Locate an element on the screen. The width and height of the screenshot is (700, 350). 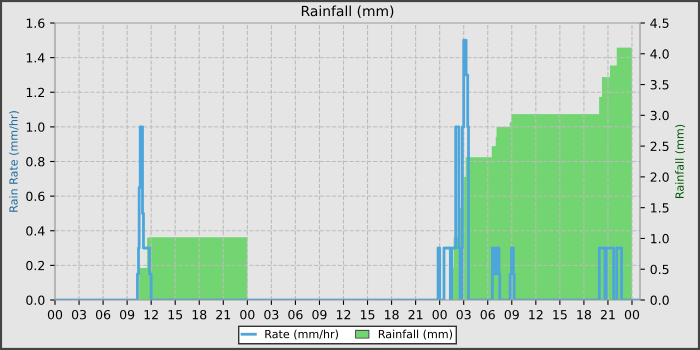
y-tick-label: 1.2 is located at coordinates (35, 92).